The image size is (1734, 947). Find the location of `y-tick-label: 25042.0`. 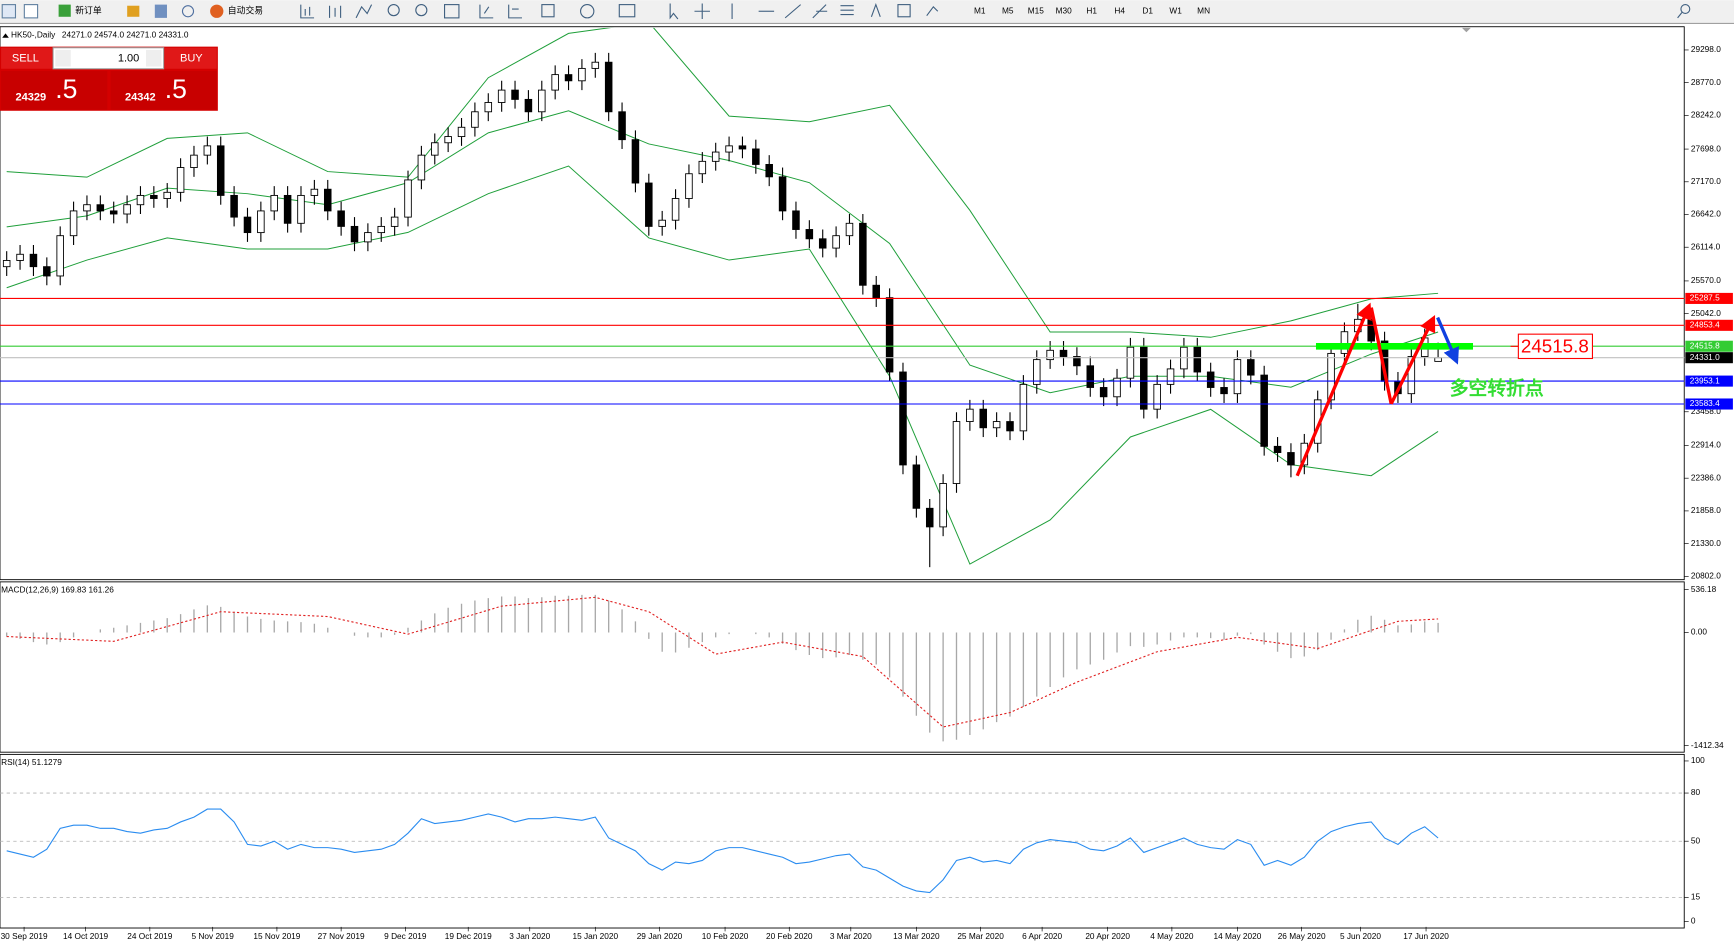

y-tick-label: 25042.0 is located at coordinates (1706, 313).